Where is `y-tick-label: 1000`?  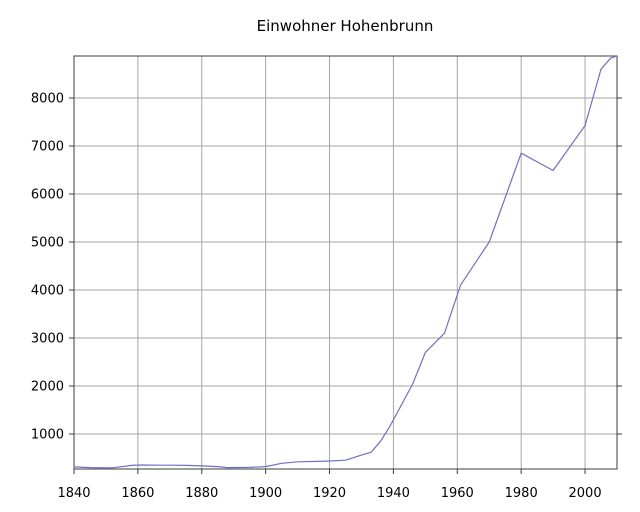 y-tick-label: 1000 is located at coordinates (47, 435).